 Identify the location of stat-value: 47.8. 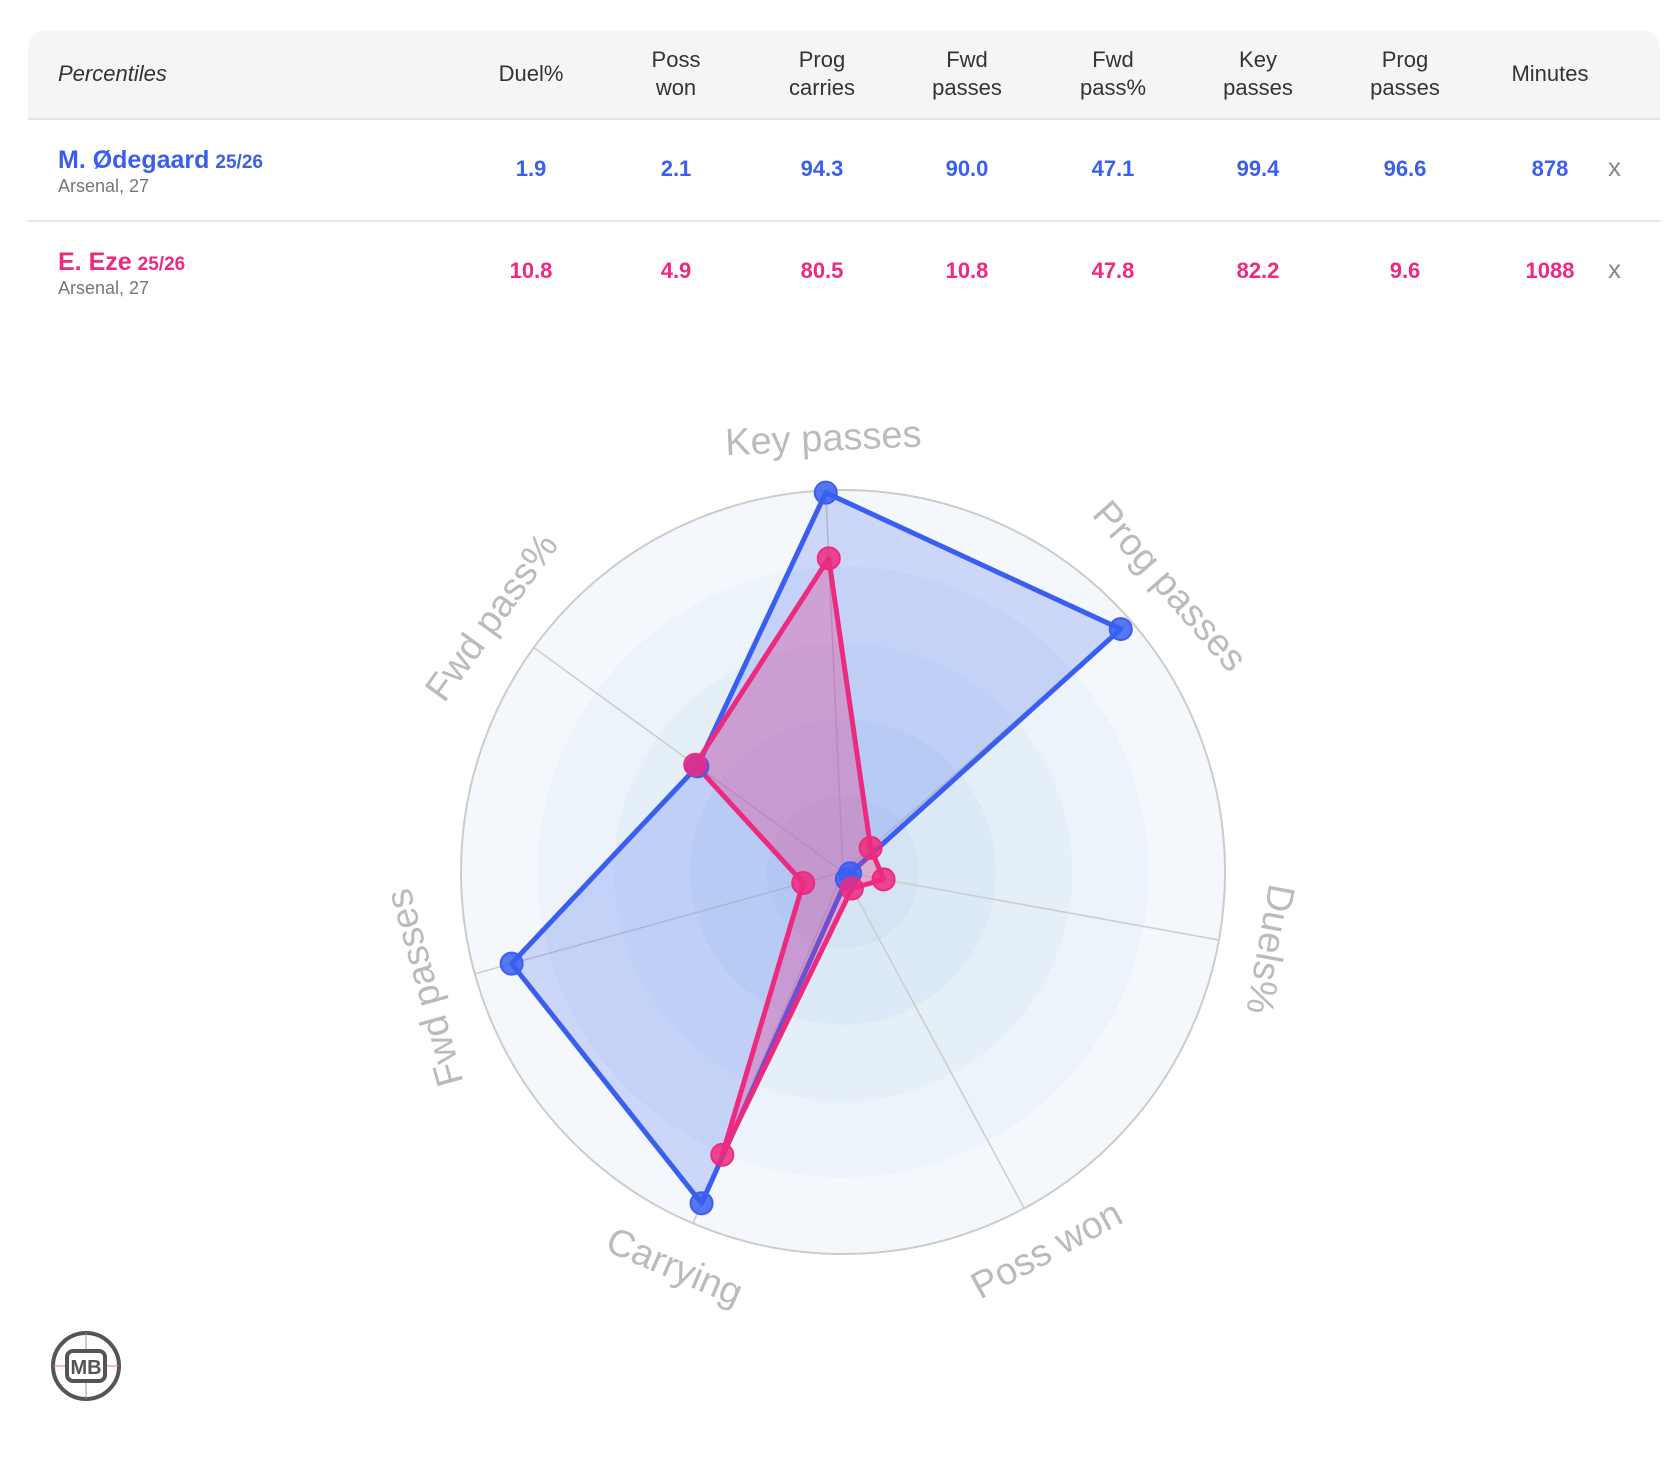
(1113, 270).